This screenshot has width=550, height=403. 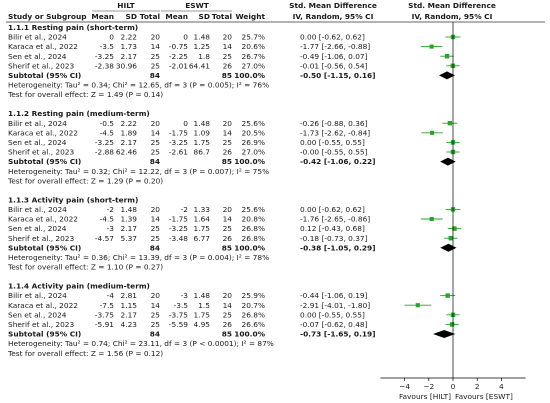 I want to click on subgroup-title: 1.1.4 Activity pain (medium-term), so click(x=79, y=286).